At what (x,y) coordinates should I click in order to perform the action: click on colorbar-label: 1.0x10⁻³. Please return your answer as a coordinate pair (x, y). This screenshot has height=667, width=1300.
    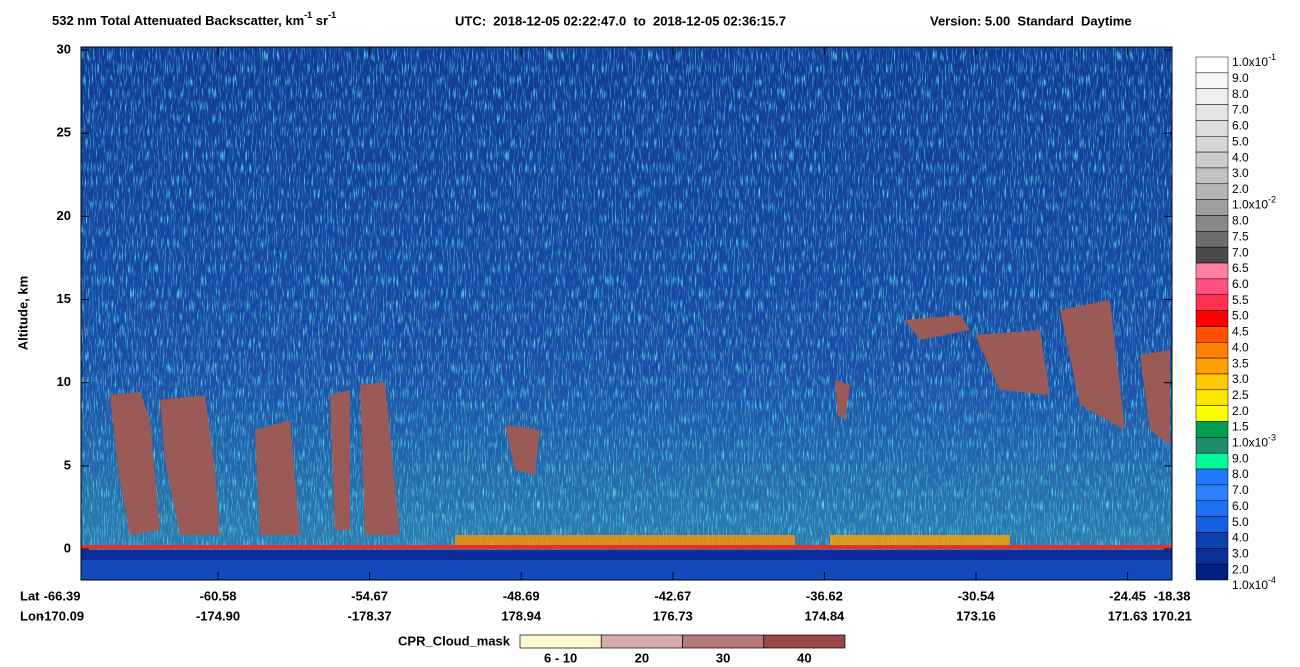
    Looking at the image, I should click on (1254, 441).